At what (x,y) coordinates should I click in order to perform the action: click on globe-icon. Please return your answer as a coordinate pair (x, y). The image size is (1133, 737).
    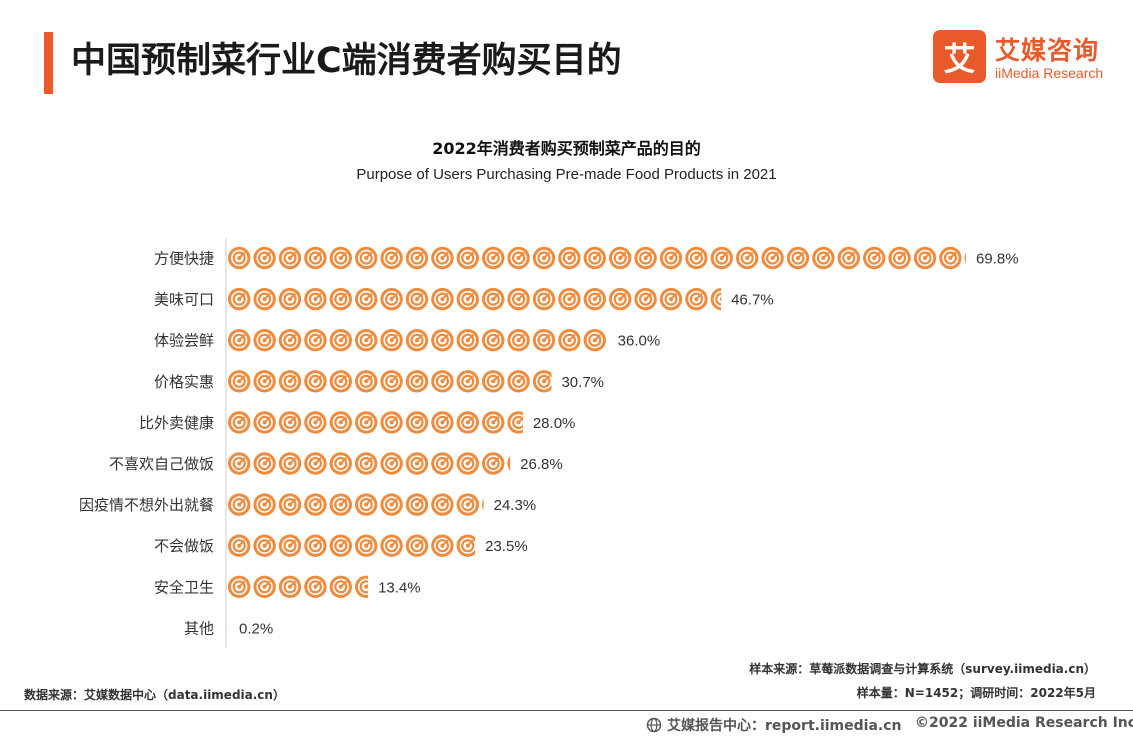
    Looking at the image, I should click on (654, 725).